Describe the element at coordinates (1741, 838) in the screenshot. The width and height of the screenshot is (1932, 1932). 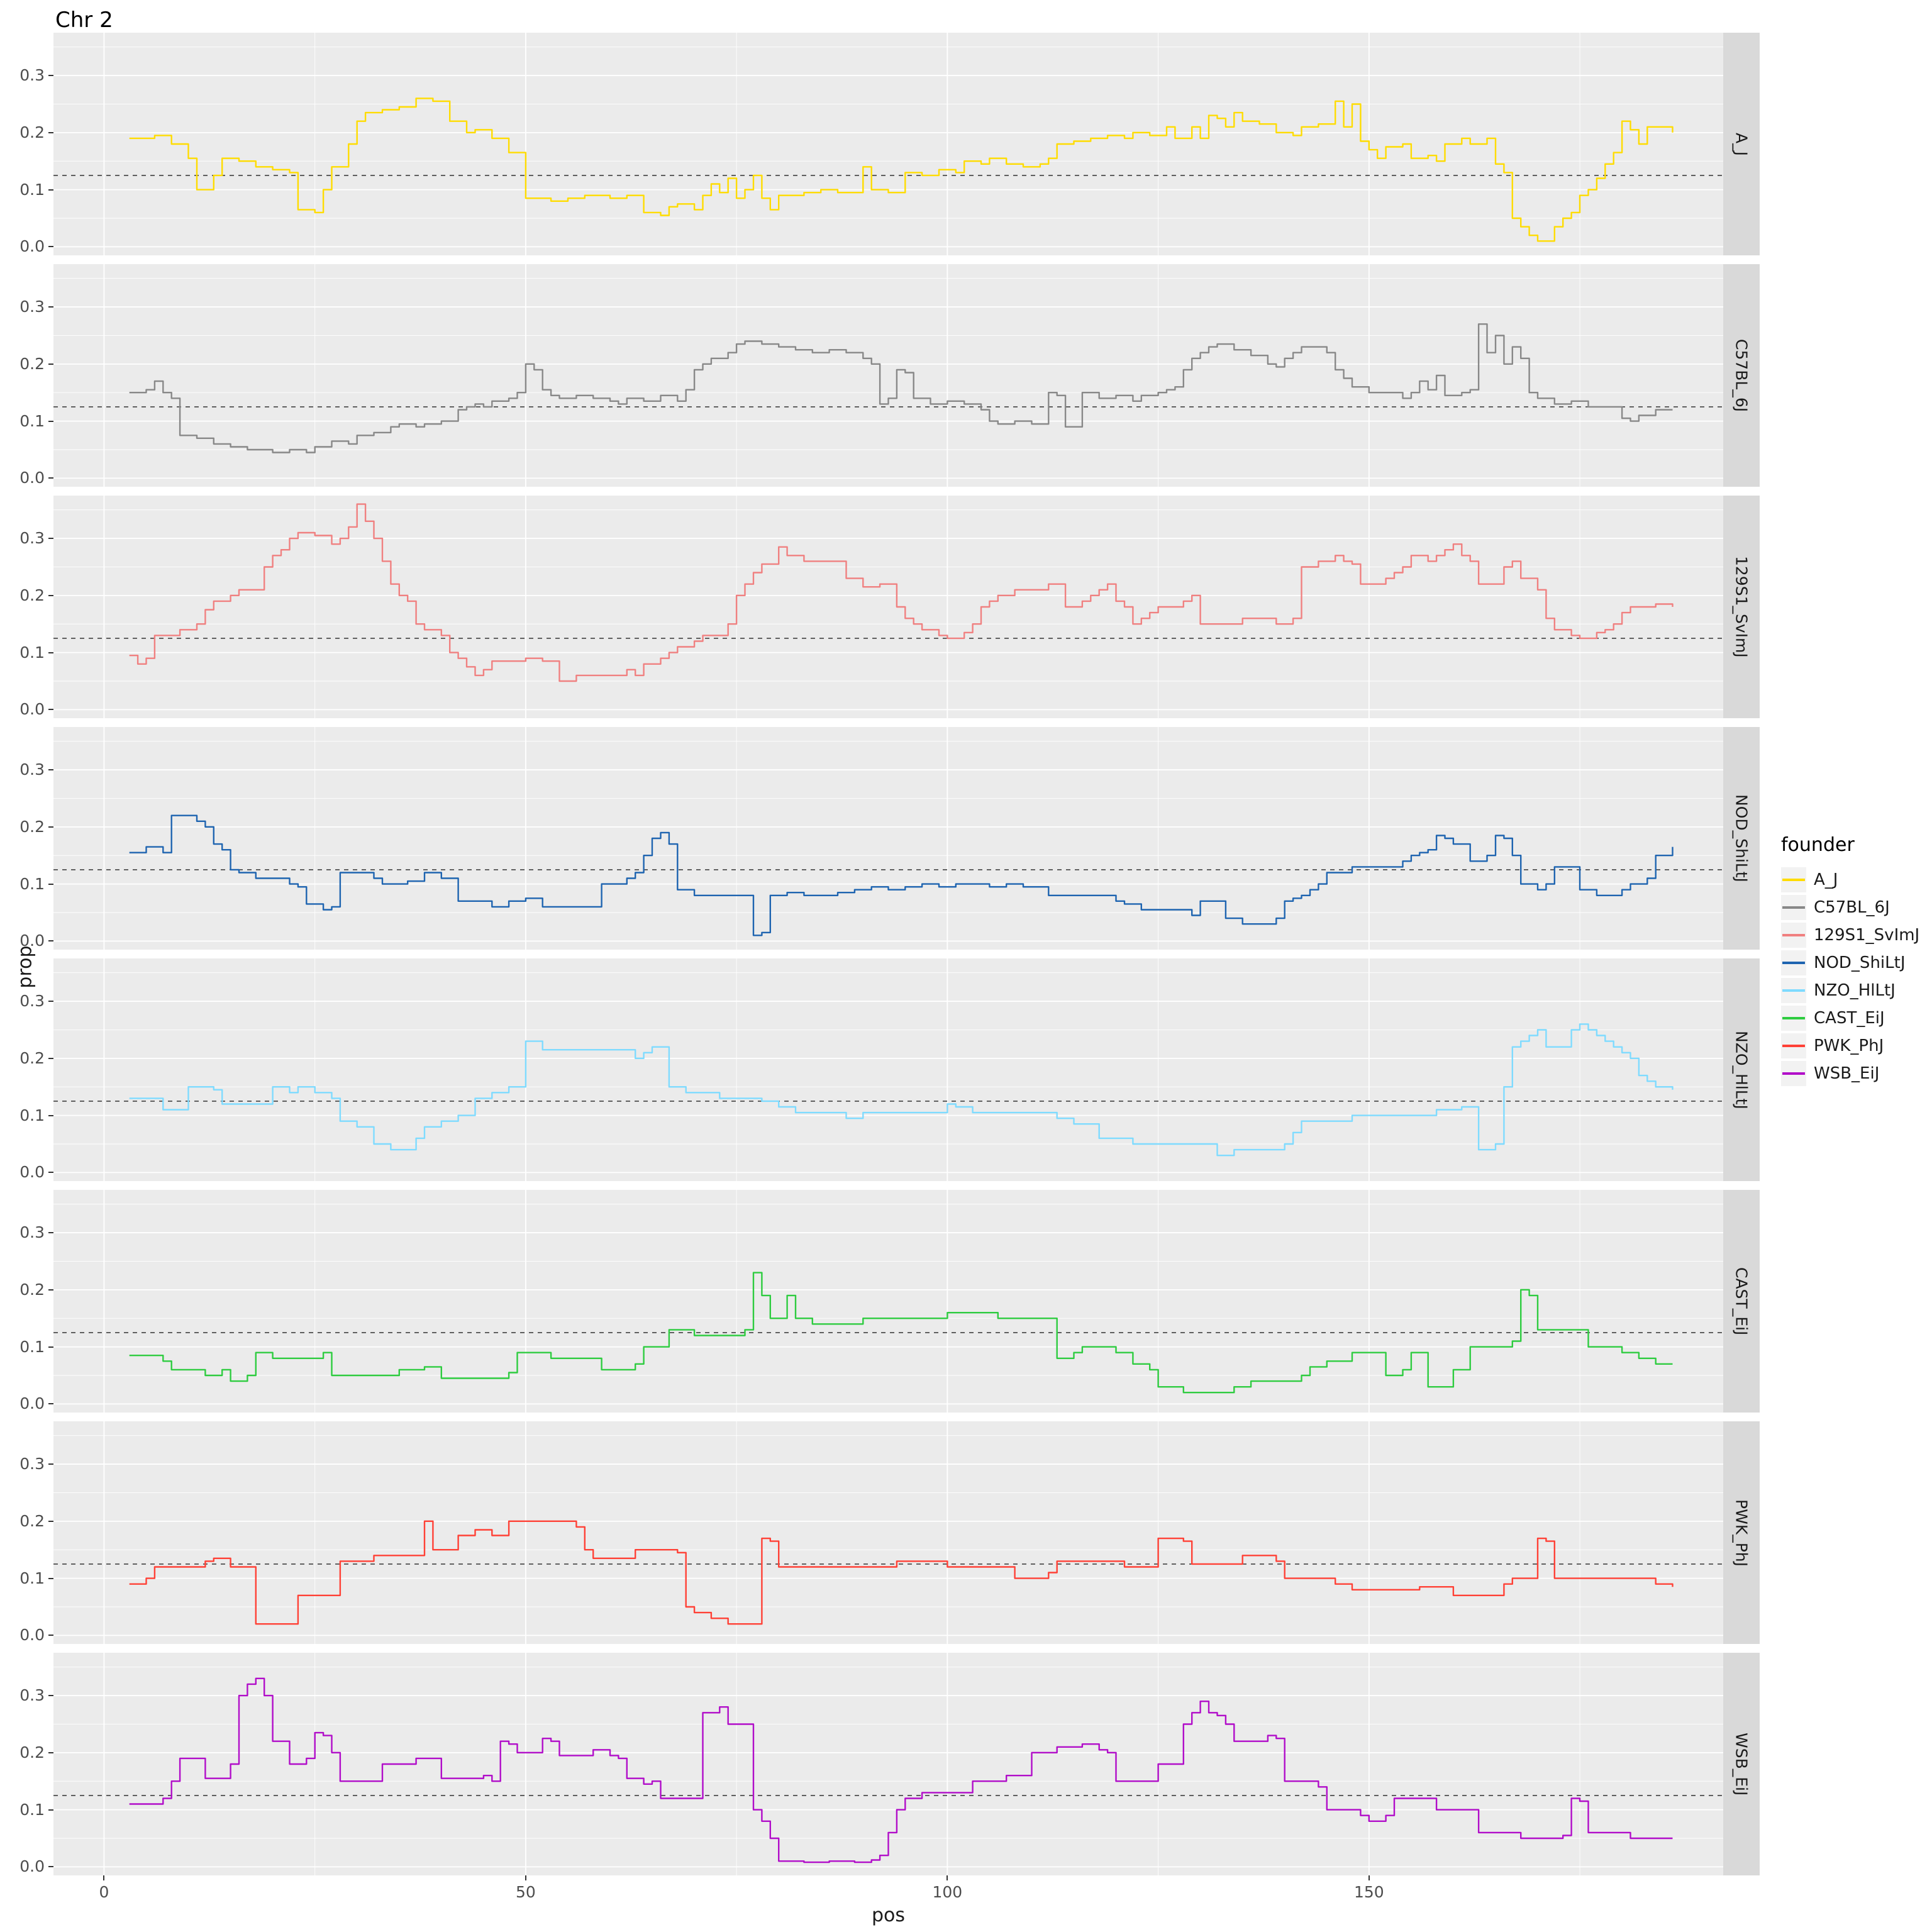
I see `facet-strip: NOD_ShiLtJ` at that location.